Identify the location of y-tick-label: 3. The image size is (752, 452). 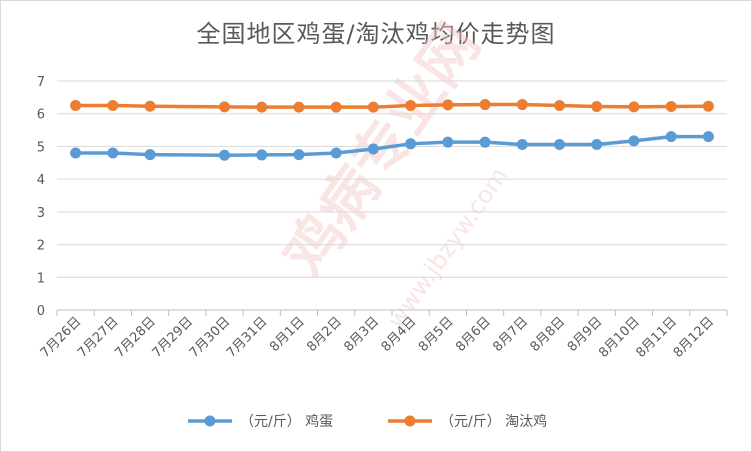
(41, 213).